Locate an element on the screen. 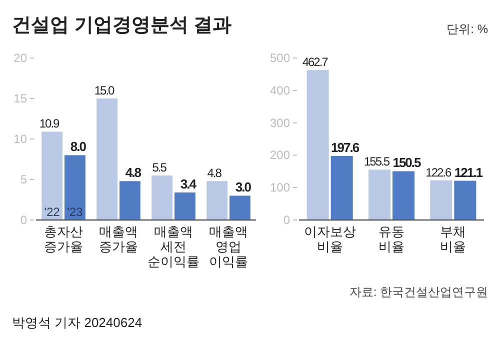  y-tick-label: 200 is located at coordinates (280, 155).